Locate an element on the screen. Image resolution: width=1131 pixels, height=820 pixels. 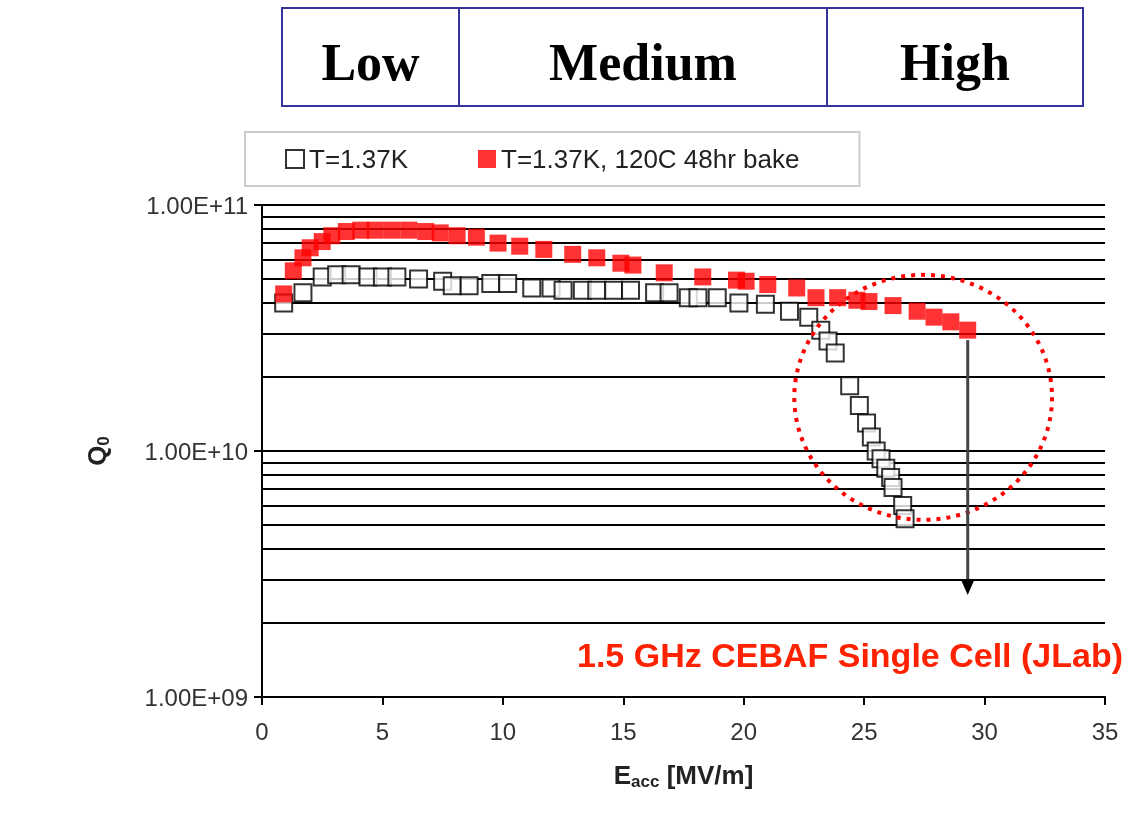
x-tick-label: 0 is located at coordinates (262, 731).